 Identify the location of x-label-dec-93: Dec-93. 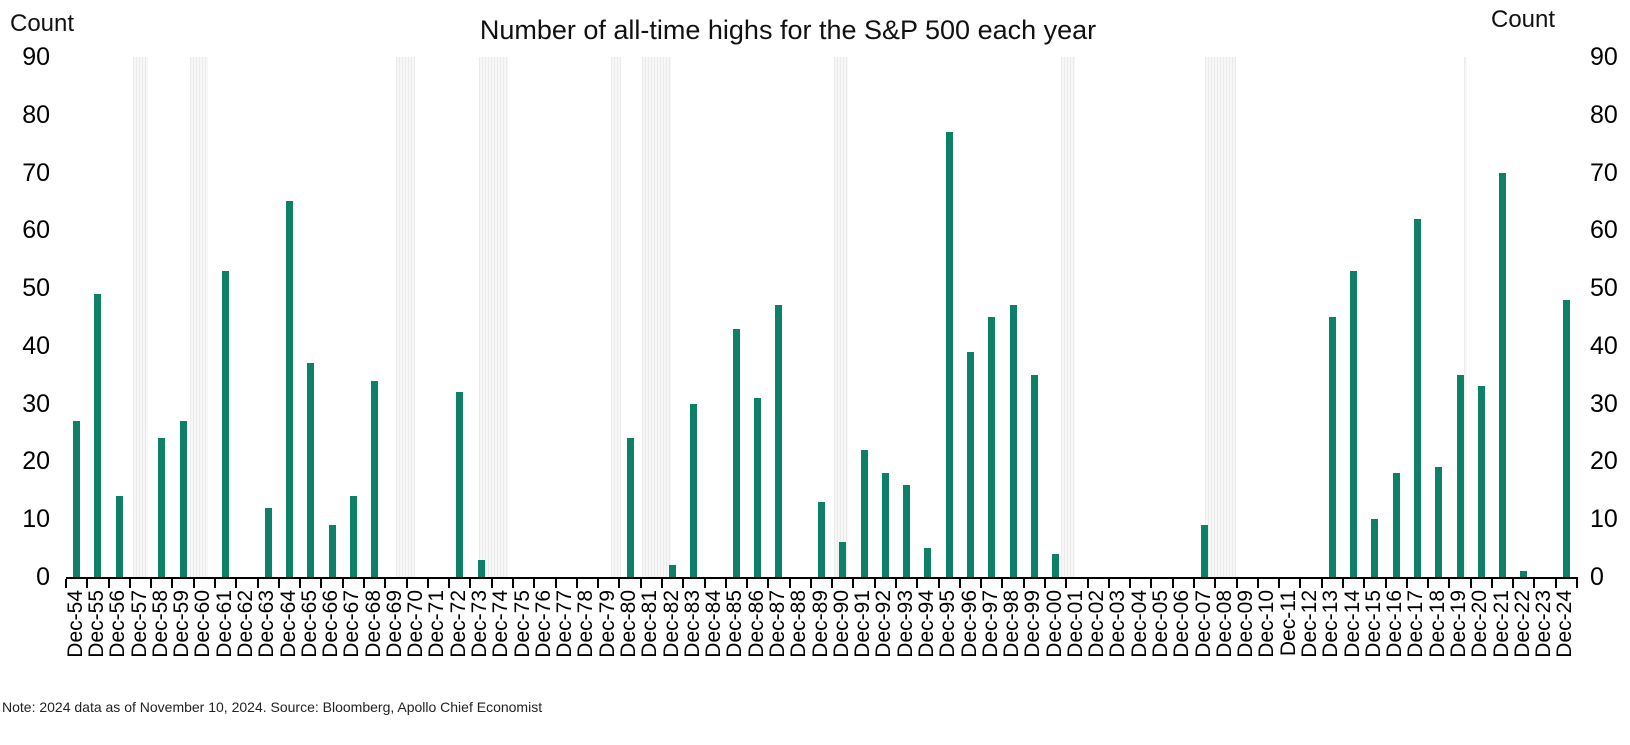
(905, 624).